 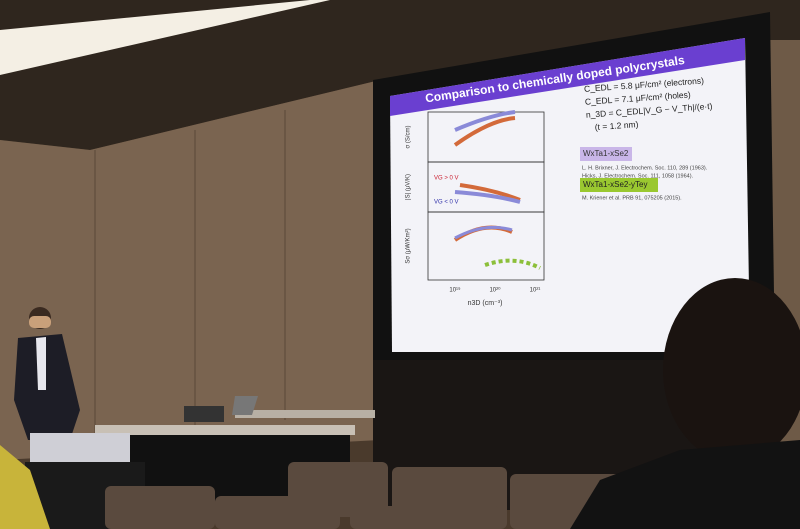 What do you see at coordinates (204, 414) in the screenshot?
I see `monitor` at bounding box center [204, 414].